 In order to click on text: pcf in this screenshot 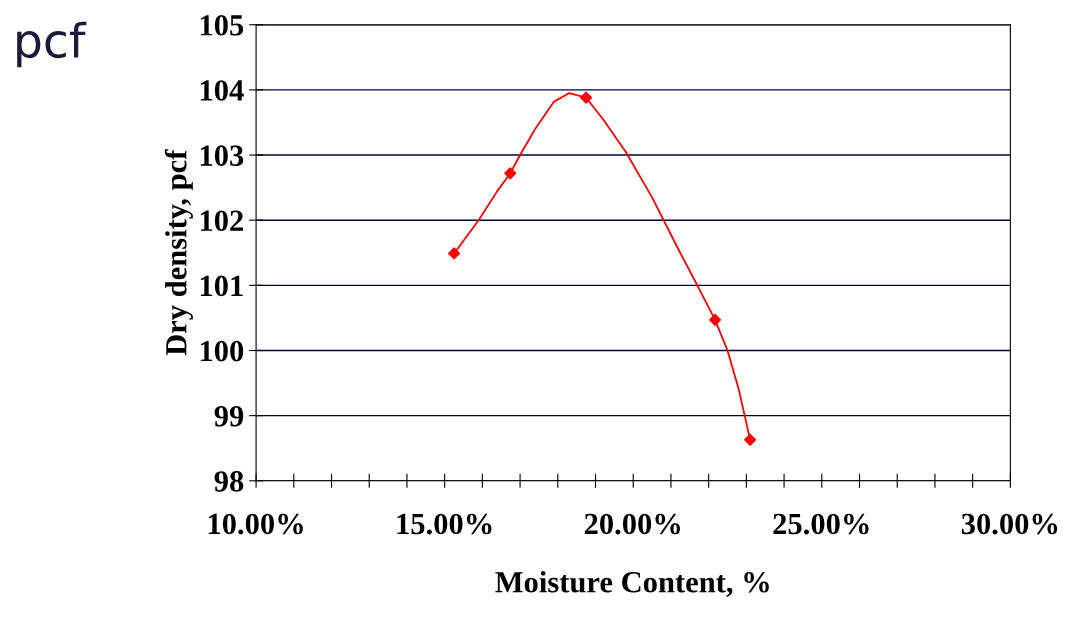, I will do `click(52, 44)`.